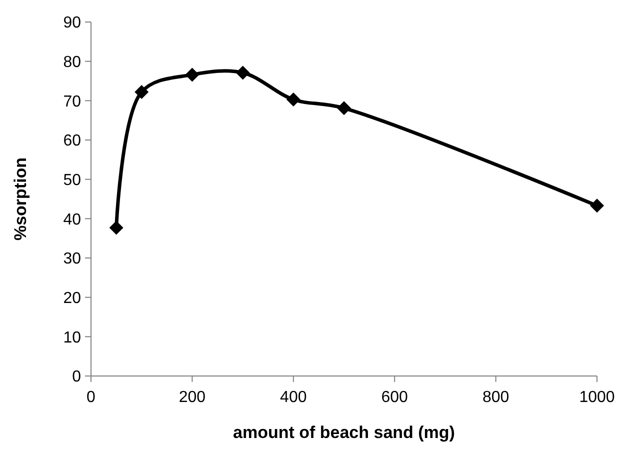 The image size is (622, 451). I want to click on x-tick-label: 400, so click(293, 397).